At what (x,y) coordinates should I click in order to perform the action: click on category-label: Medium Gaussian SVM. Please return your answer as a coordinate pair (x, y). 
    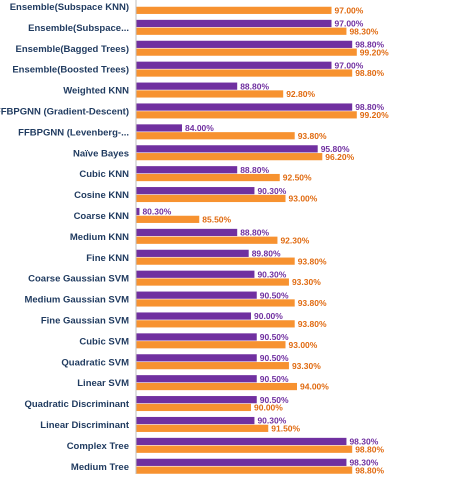
    Looking at the image, I should click on (76, 300).